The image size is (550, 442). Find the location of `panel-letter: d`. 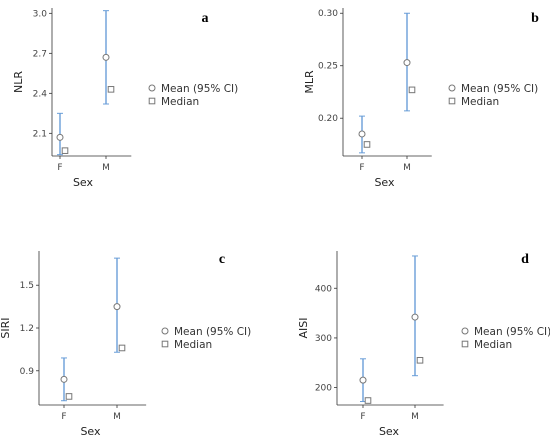

panel-letter: d is located at coordinates (525, 259).